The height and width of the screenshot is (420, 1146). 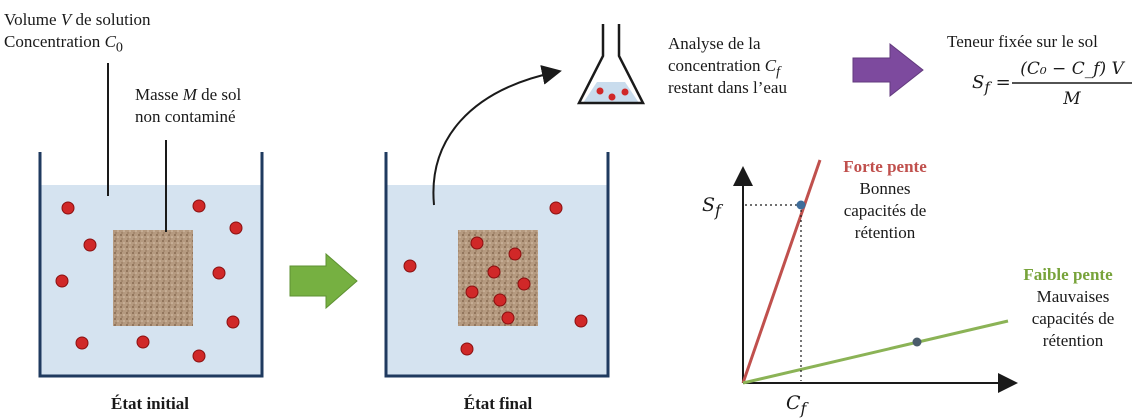 I want to click on shallow-slope-desc-1: Mauvaises, so click(x=1073, y=296).